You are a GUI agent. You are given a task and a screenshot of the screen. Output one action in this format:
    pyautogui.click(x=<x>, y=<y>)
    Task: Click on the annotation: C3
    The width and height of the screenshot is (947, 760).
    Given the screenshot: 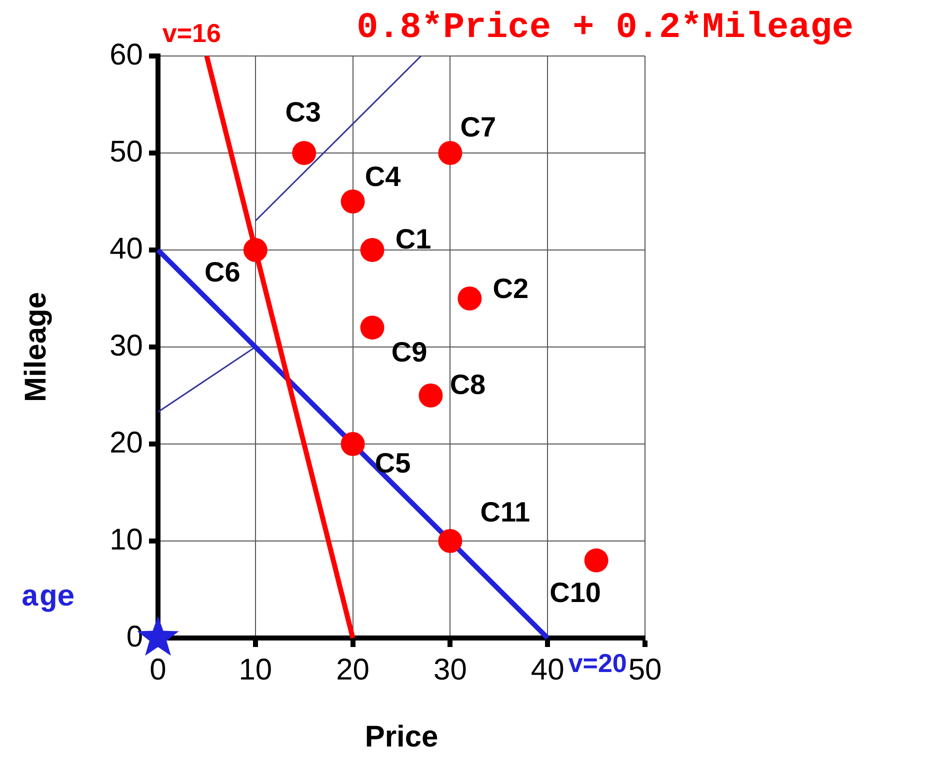 What is the action you would take?
    pyautogui.click(x=303, y=112)
    